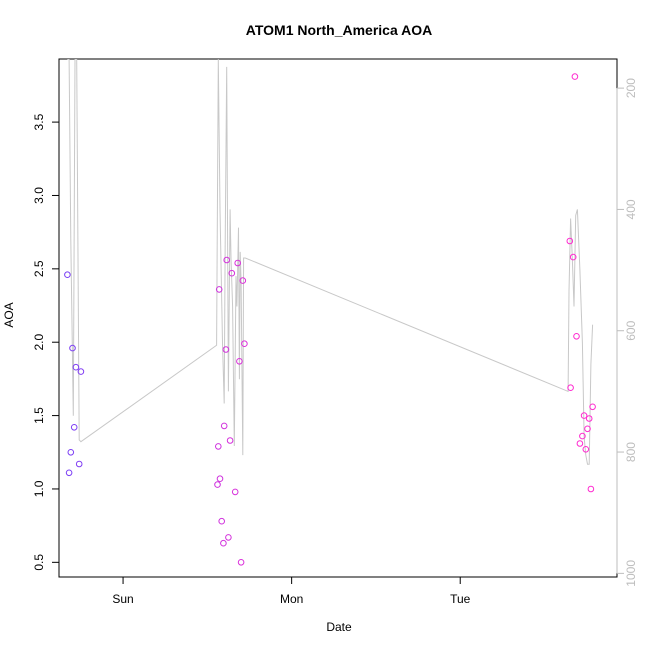 The image size is (650, 650). I want to click on y2-tick-label: 1000, so click(631, 573).